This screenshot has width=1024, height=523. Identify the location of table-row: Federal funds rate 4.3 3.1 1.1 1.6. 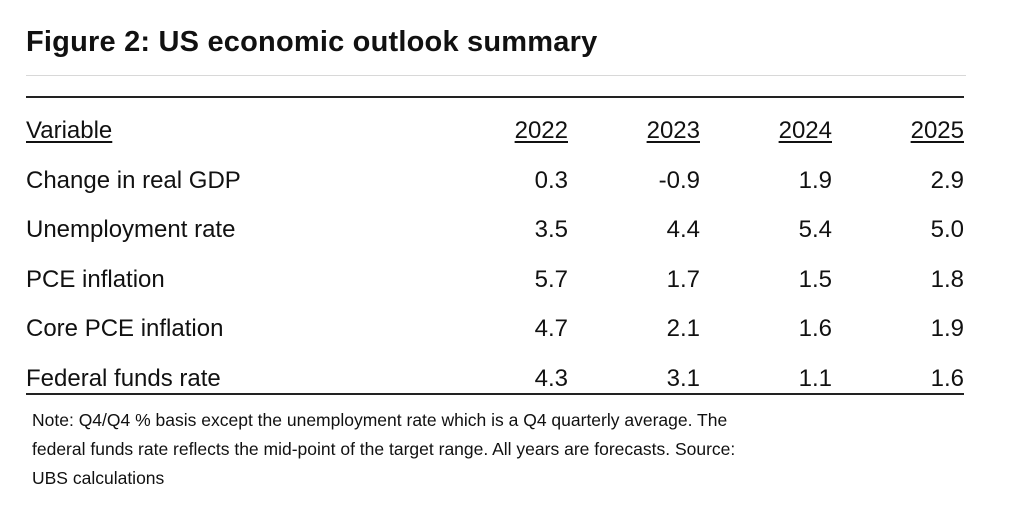
(495, 379).